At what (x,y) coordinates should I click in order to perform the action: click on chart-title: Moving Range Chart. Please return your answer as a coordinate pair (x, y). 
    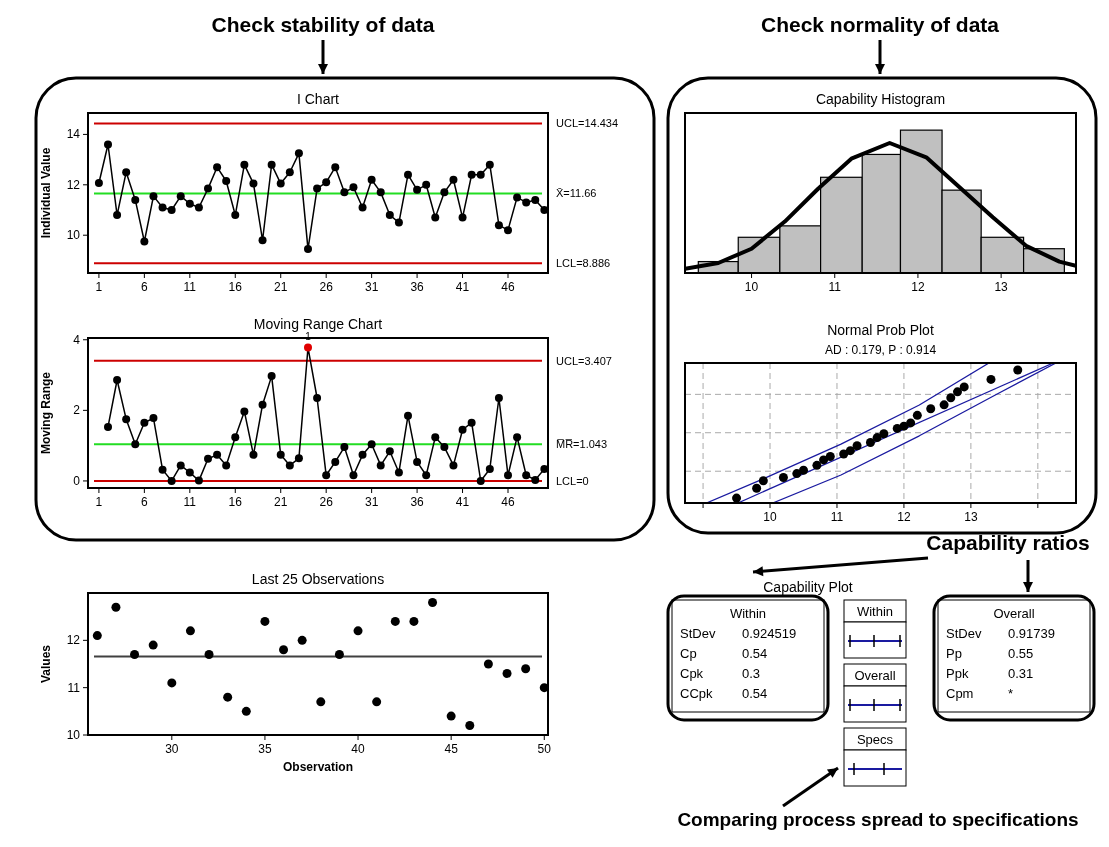
    Looking at the image, I should click on (318, 324).